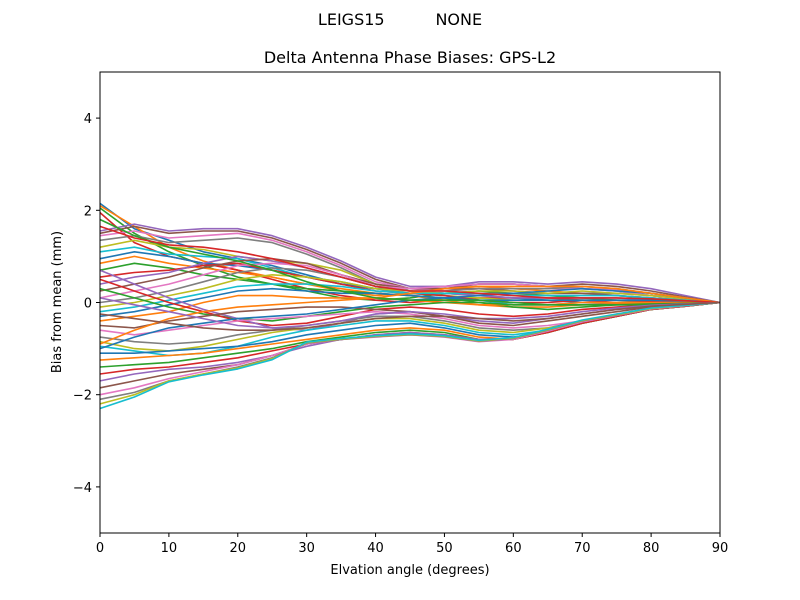  What do you see at coordinates (82, 488) in the screenshot?
I see `y-tick-label: −4` at bounding box center [82, 488].